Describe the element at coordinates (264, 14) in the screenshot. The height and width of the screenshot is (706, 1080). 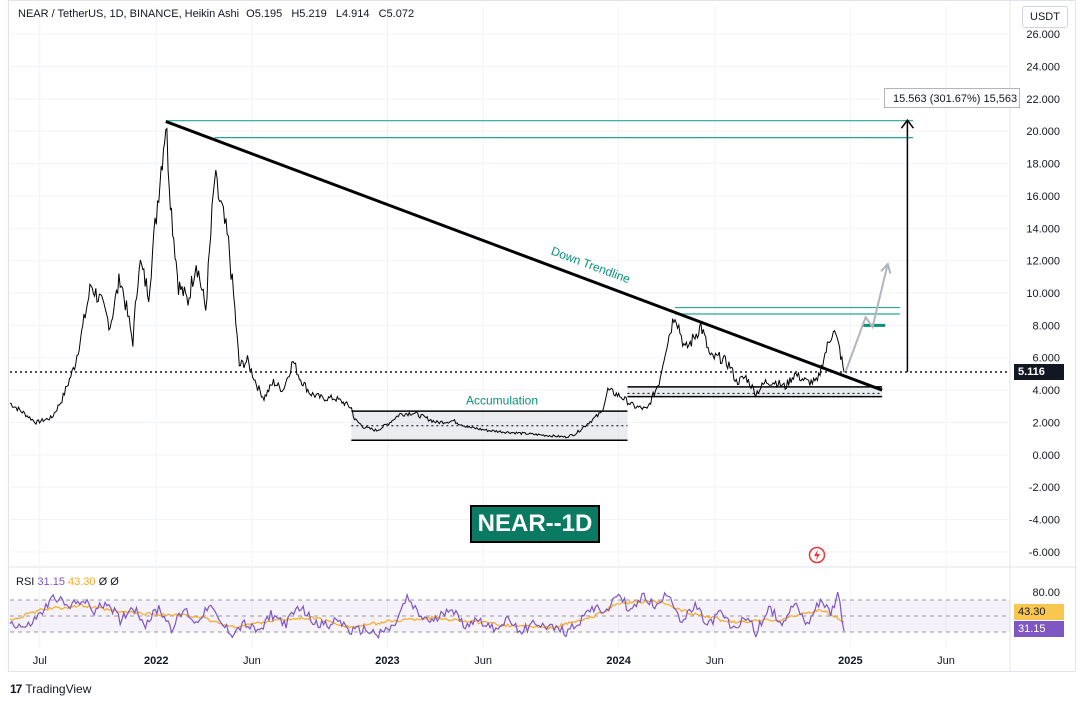
I see `open-value: O5.195` at that location.